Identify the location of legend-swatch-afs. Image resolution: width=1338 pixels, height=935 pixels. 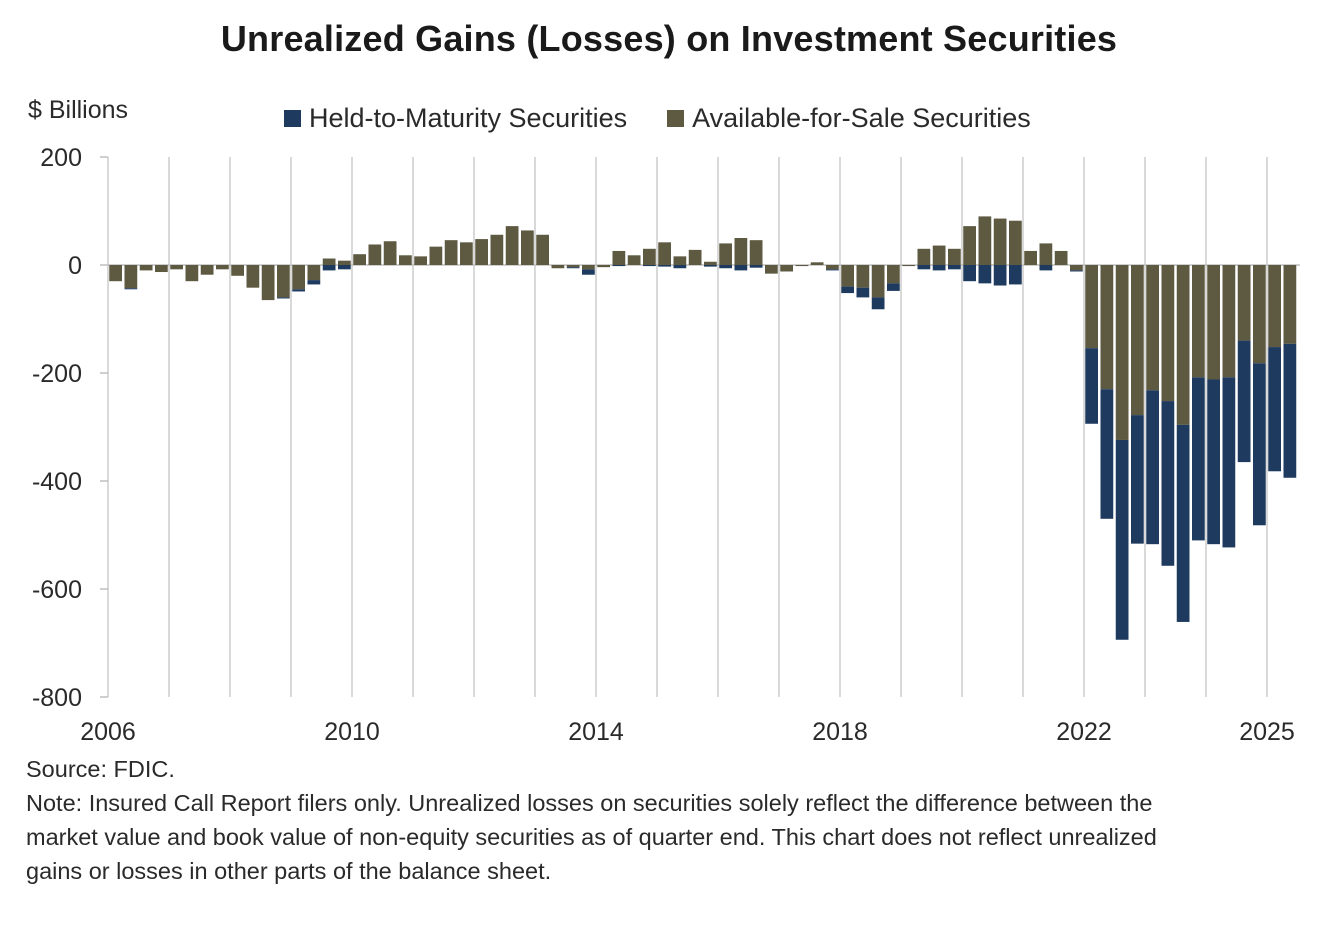
(676, 118).